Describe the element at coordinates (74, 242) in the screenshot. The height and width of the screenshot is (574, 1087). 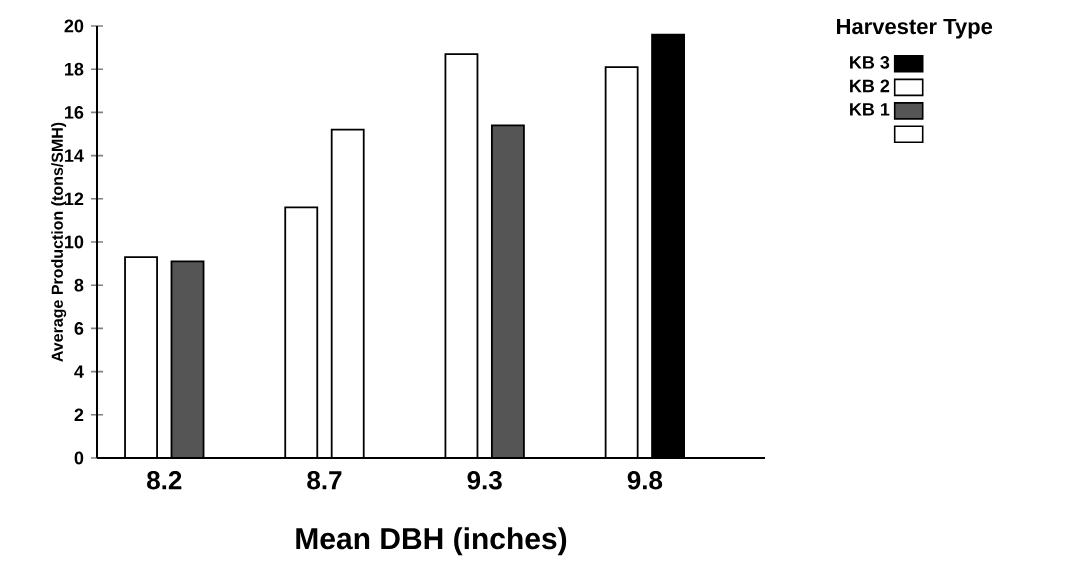
I see `y-tick-label: 10` at that location.